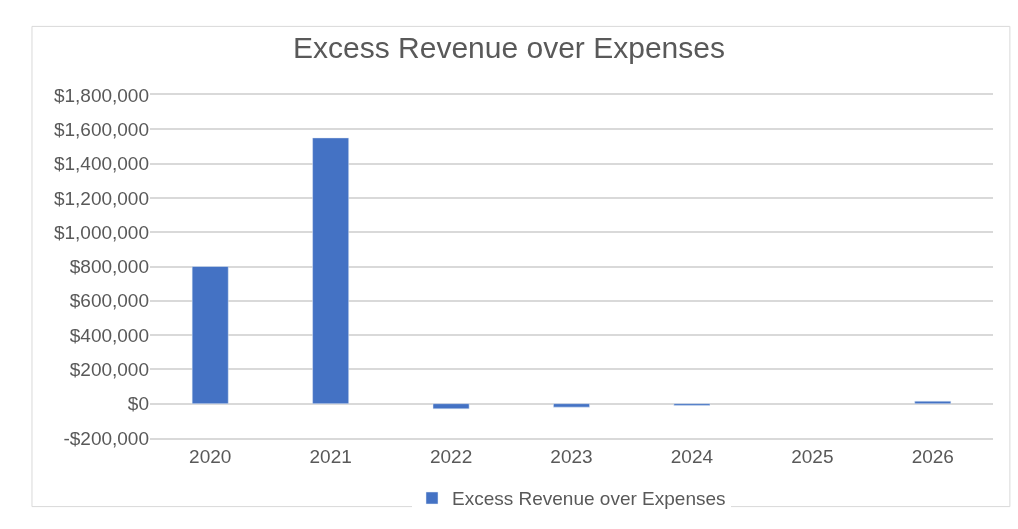 The width and height of the screenshot is (1018, 529). What do you see at coordinates (330, 456) in the screenshot?
I see `x-tick-label: 2021` at bounding box center [330, 456].